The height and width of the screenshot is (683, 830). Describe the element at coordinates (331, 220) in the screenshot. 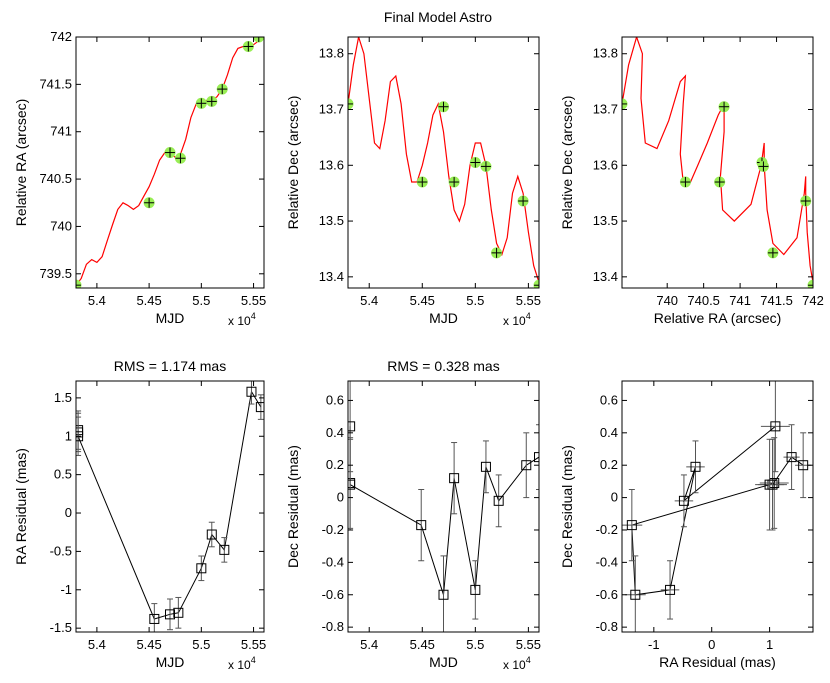

I see `y-tick-label: 13.5` at that location.